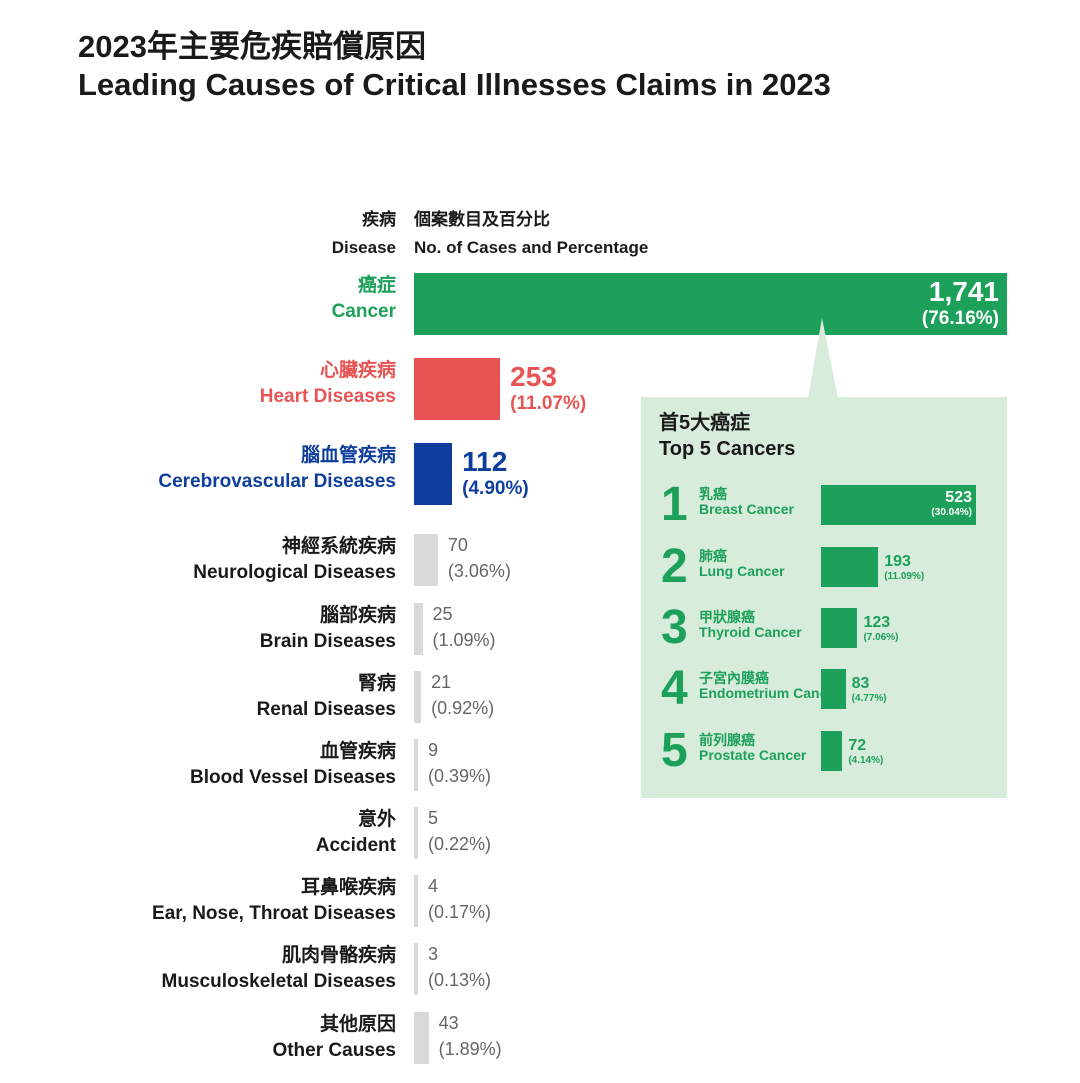  Describe the element at coordinates (727, 436) in the screenshot. I see `top-cancers-title: 首5大癌症 Top 5 Cancers` at that location.